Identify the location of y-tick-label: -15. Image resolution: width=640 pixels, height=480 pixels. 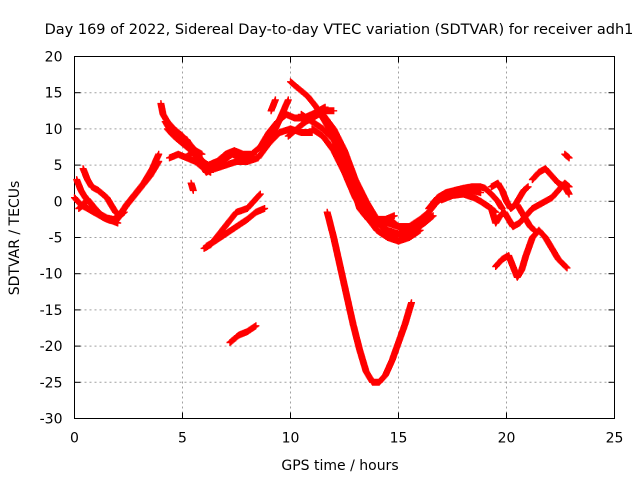
(51, 311).